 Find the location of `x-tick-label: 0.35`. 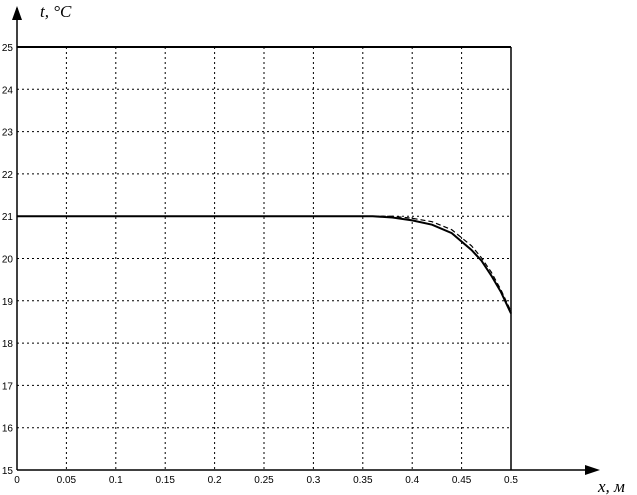

x-tick-label: 0.35 is located at coordinates (363, 480).